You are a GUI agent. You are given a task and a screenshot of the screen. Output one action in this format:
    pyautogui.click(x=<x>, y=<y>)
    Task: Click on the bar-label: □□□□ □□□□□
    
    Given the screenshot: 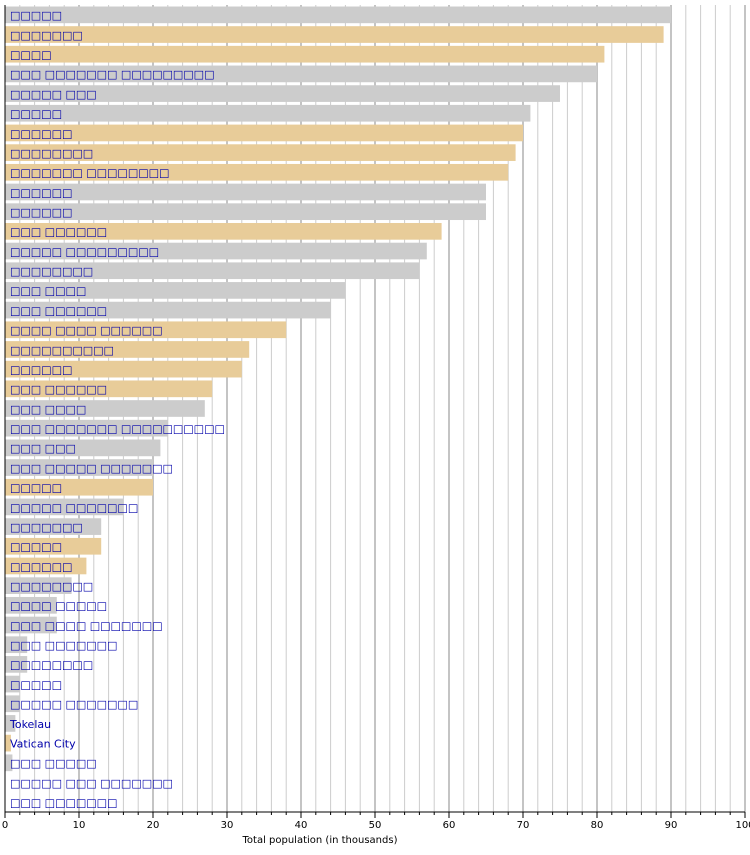 What is the action you would take?
    pyautogui.click(x=58, y=606)
    